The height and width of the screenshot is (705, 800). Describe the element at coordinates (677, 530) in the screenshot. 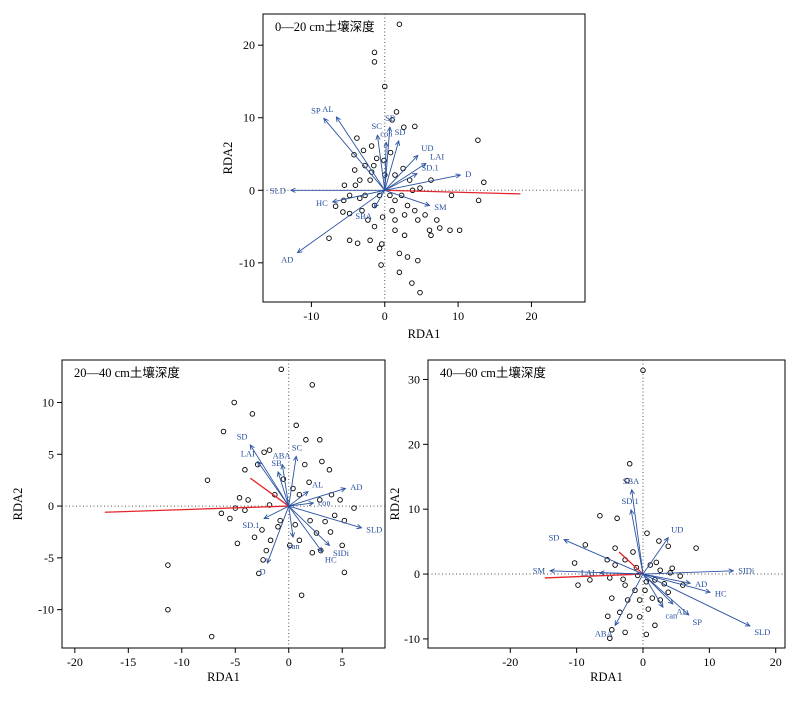

I see `arrow-label: UD` at that location.